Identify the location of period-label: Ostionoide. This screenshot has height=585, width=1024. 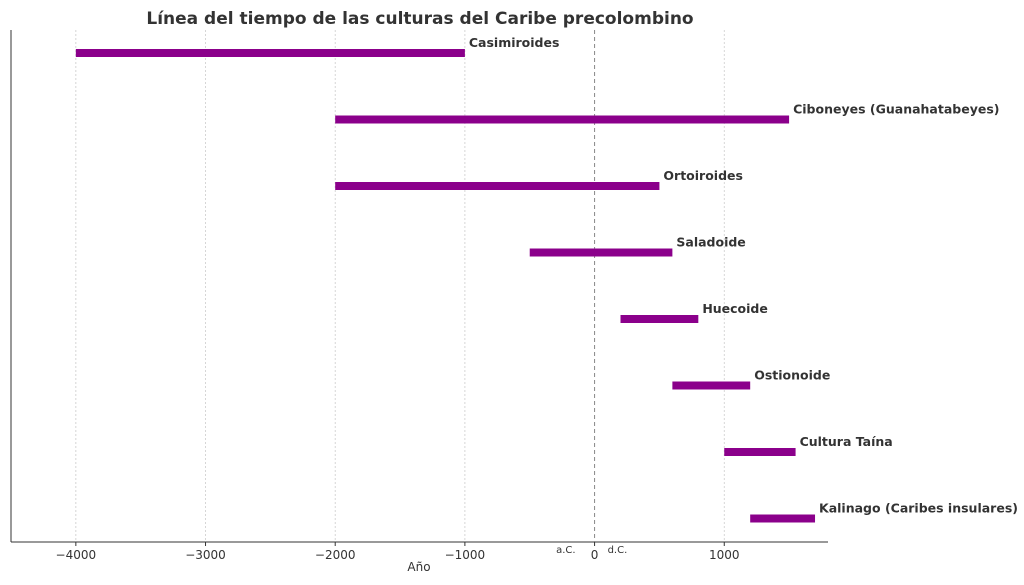
(792, 375).